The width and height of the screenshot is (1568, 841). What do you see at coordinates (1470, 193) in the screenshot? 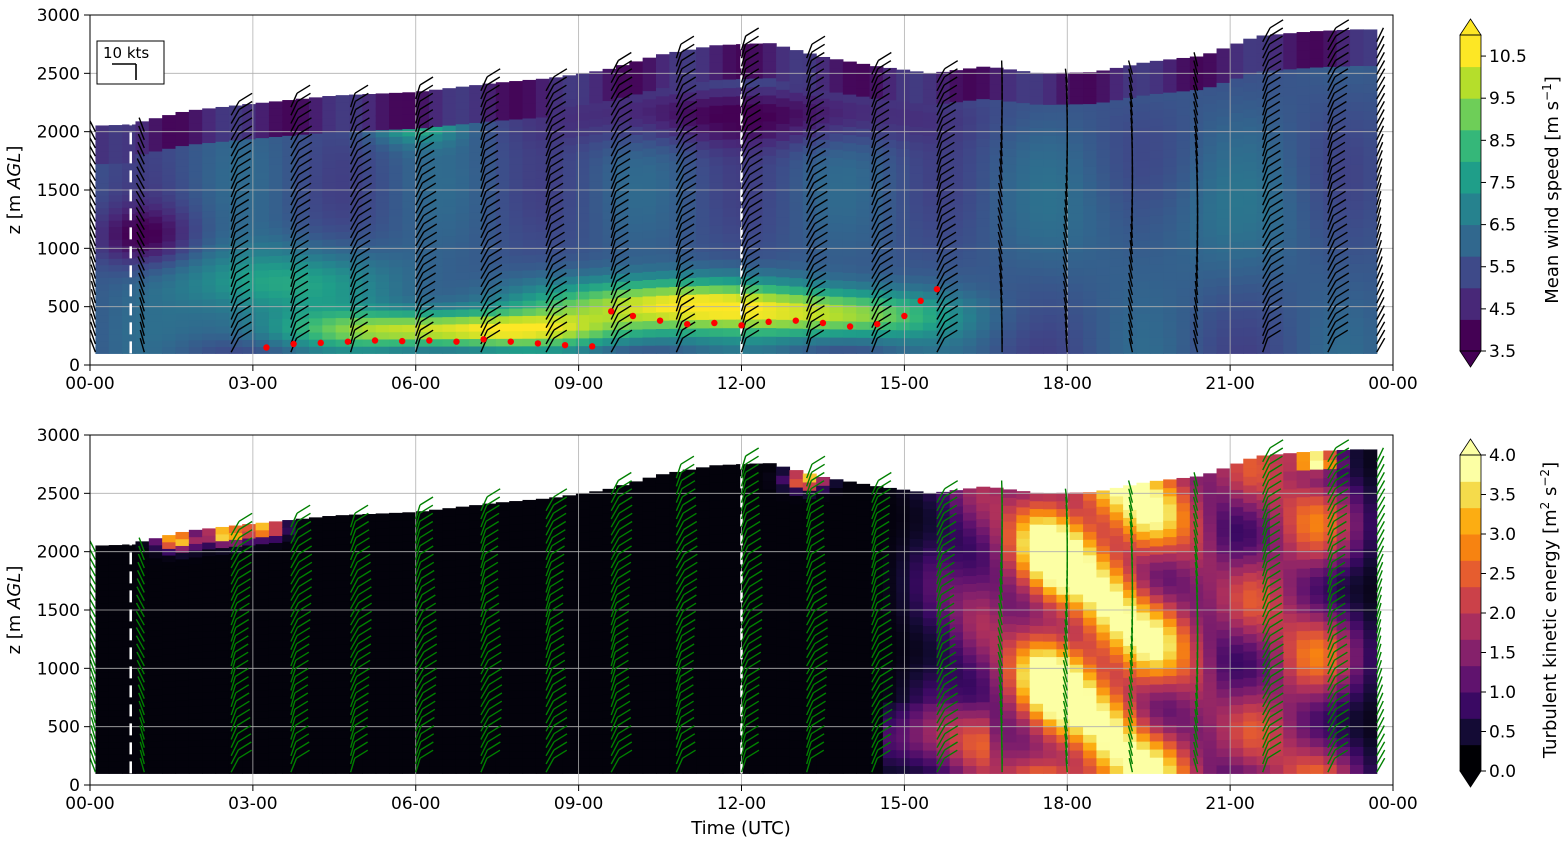
I see `colorbar-frame` at bounding box center [1470, 193].